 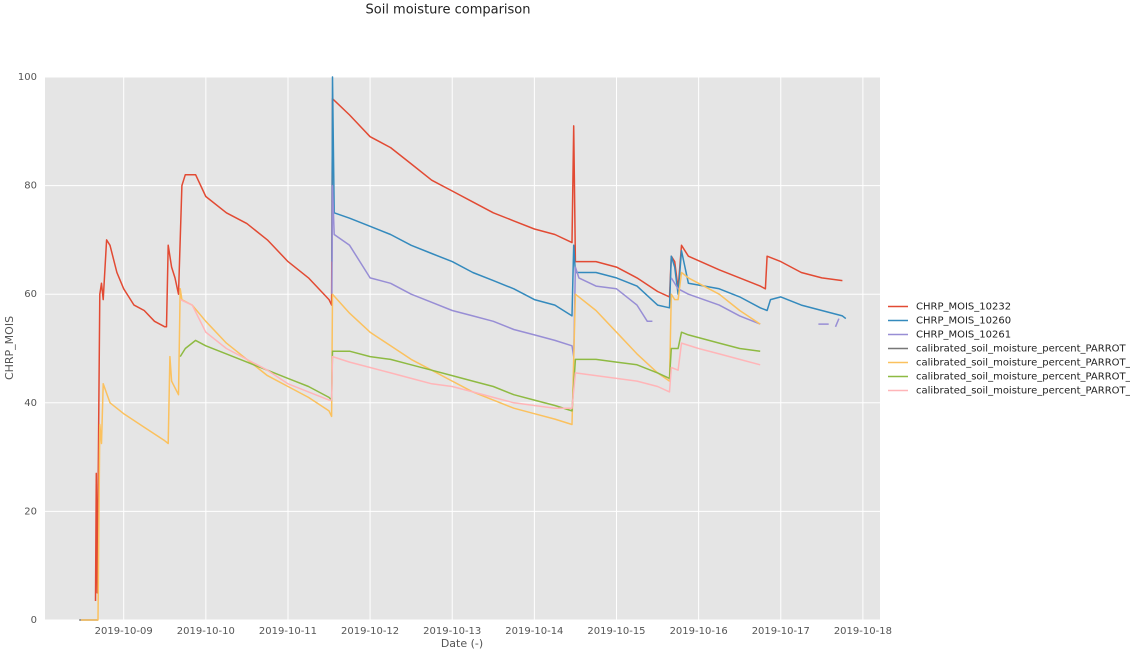 What do you see at coordinates (462, 643) in the screenshot?
I see `x-axis-label: Date (-)` at bounding box center [462, 643].